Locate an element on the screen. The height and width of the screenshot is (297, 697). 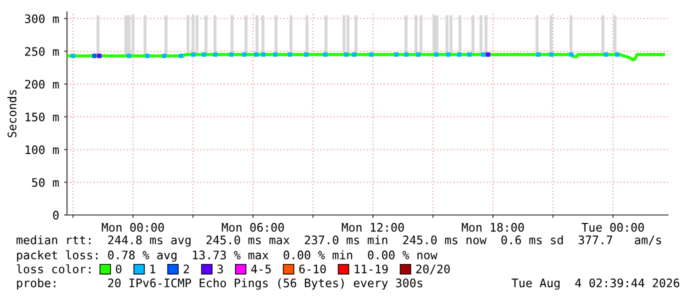
y-axis-title: Seconds is located at coordinates (11, 114).